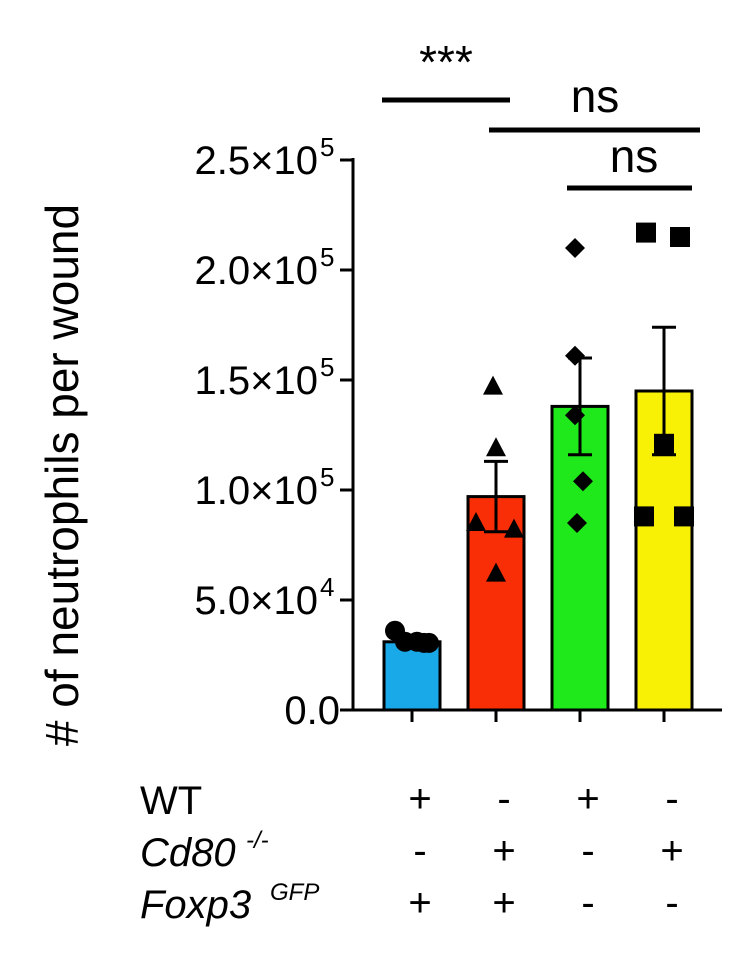 This screenshot has width=745, height=953. I want to click on y-axis-label: # of neutrophils per wound, so click(62, 475).